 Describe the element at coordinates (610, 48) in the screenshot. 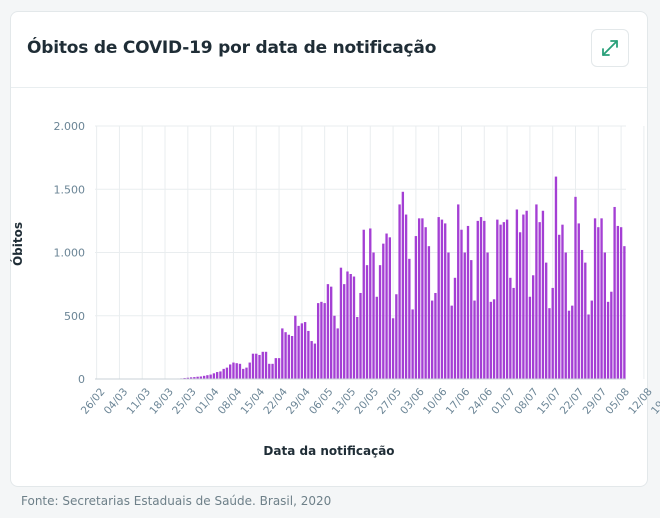

I see `expand-button` at that location.